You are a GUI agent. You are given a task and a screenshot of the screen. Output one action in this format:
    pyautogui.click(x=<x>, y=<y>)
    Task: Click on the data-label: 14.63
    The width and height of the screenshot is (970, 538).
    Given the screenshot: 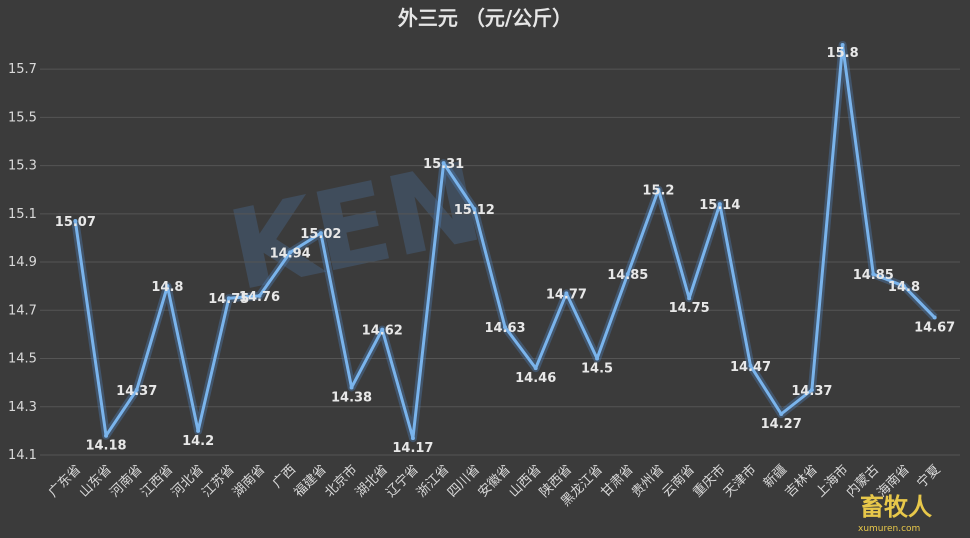 What is the action you would take?
    pyautogui.click(x=504, y=328)
    